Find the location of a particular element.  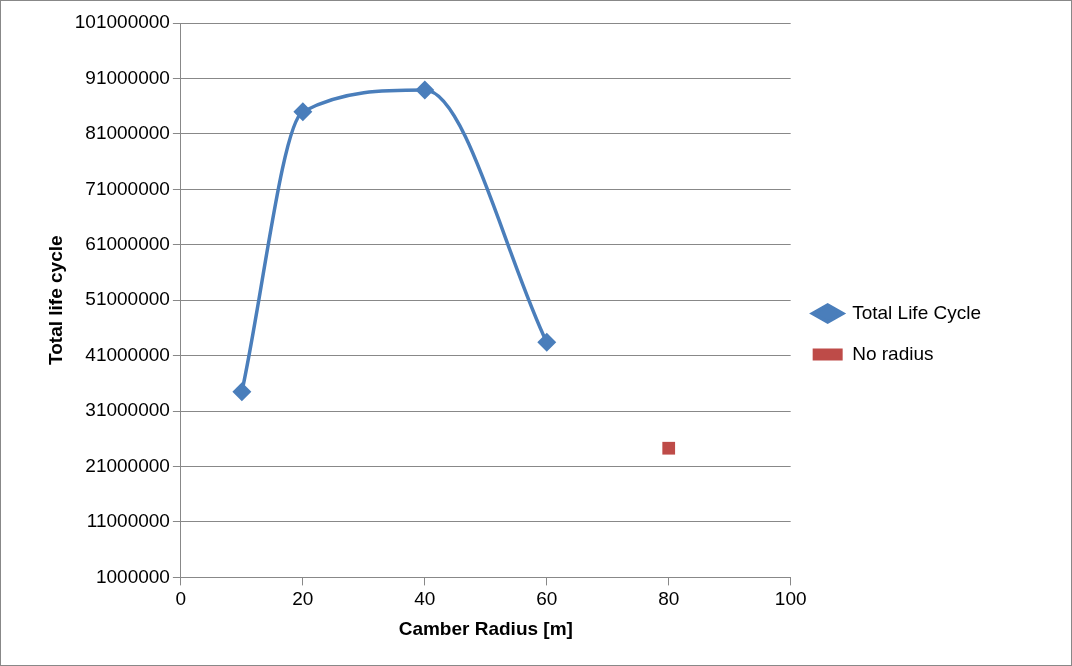

y-tick-label: 1000000 is located at coordinates (132, 576).